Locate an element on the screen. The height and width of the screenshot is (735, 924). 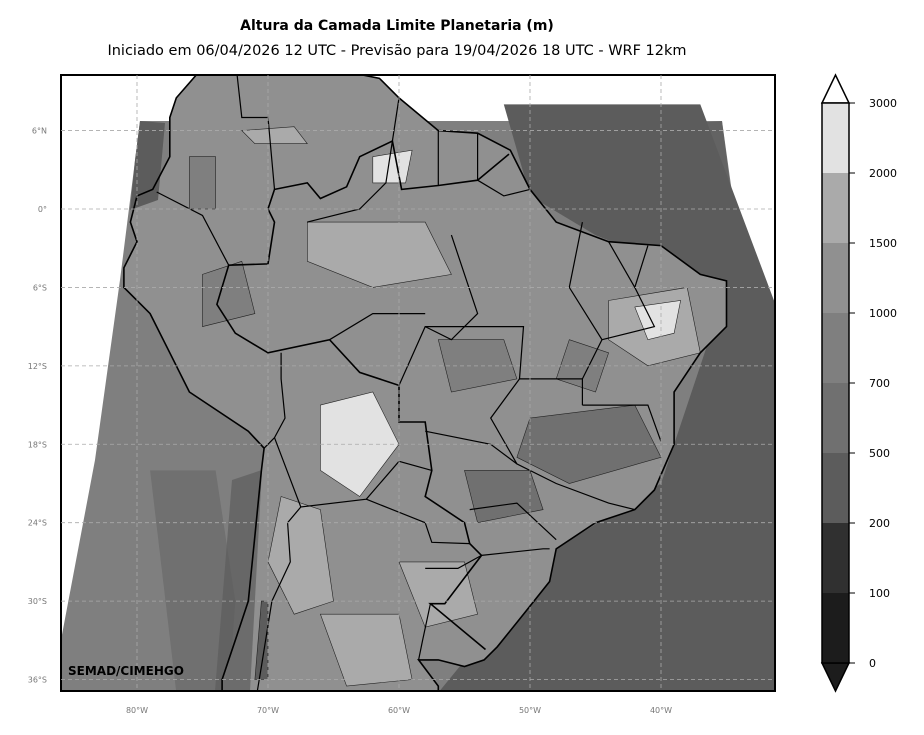
lat-tick-label: 24°S is located at coordinates (37, 523).